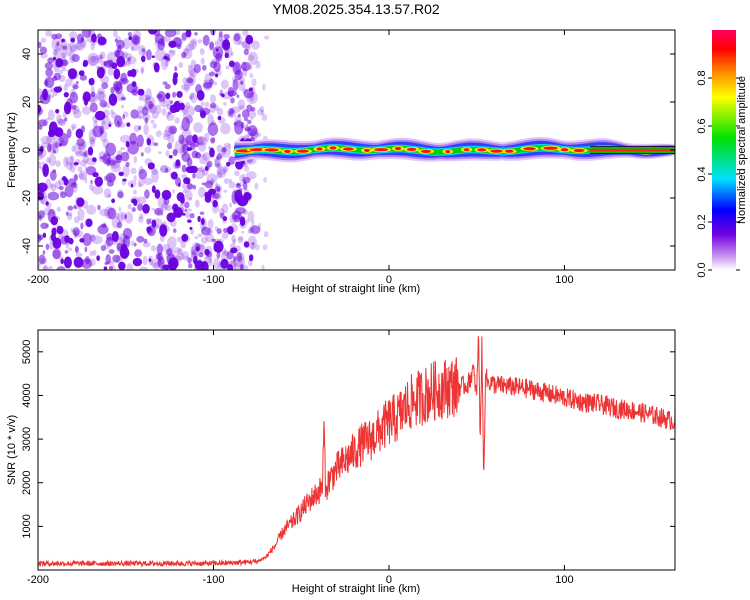 The width and height of the screenshot is (750, 600). Describe the element at coordinates (27, 526) in the screenshot. I see `y-tick-label: 1000` at that location.